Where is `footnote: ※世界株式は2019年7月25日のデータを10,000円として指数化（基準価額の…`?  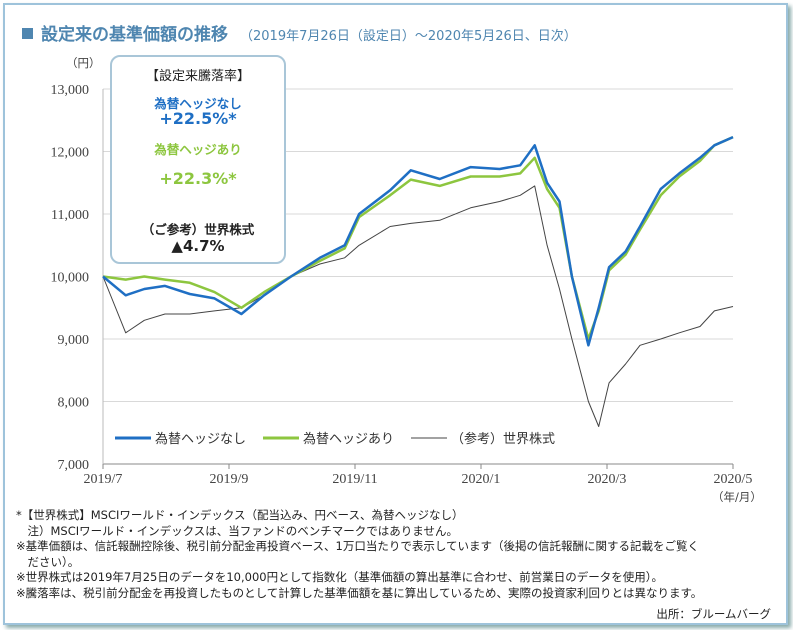
footnote: ※世界株式は2019年7月25日のデータを10,000円として指数化（基準価額の… is located at coordinates (339, 577).